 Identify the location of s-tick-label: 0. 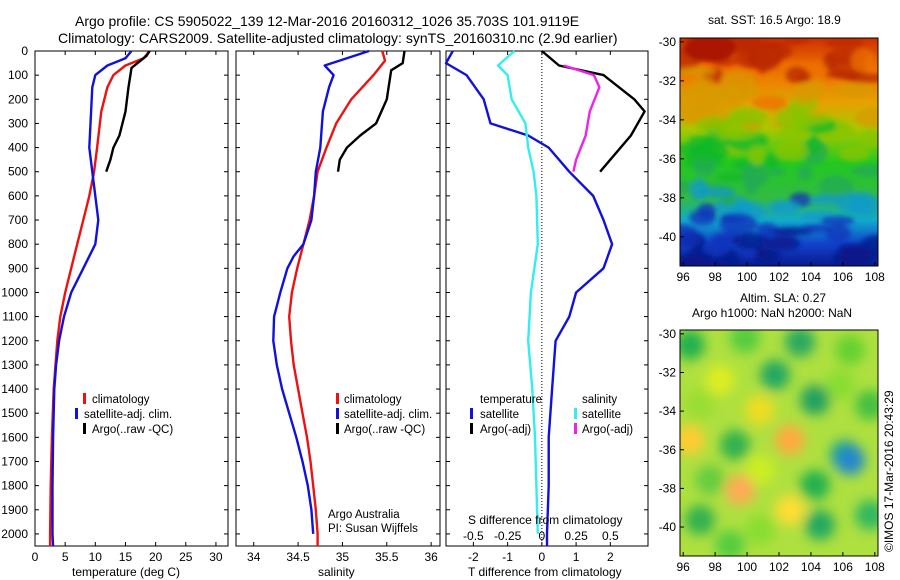
(542, 536).